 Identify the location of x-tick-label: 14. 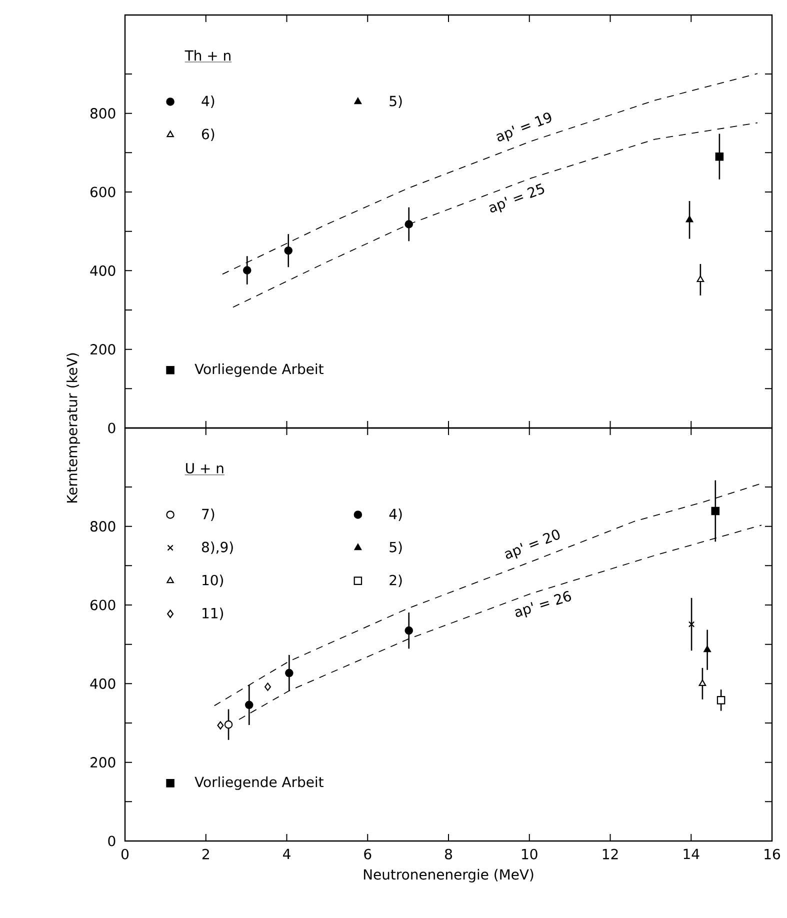
(692, 854).